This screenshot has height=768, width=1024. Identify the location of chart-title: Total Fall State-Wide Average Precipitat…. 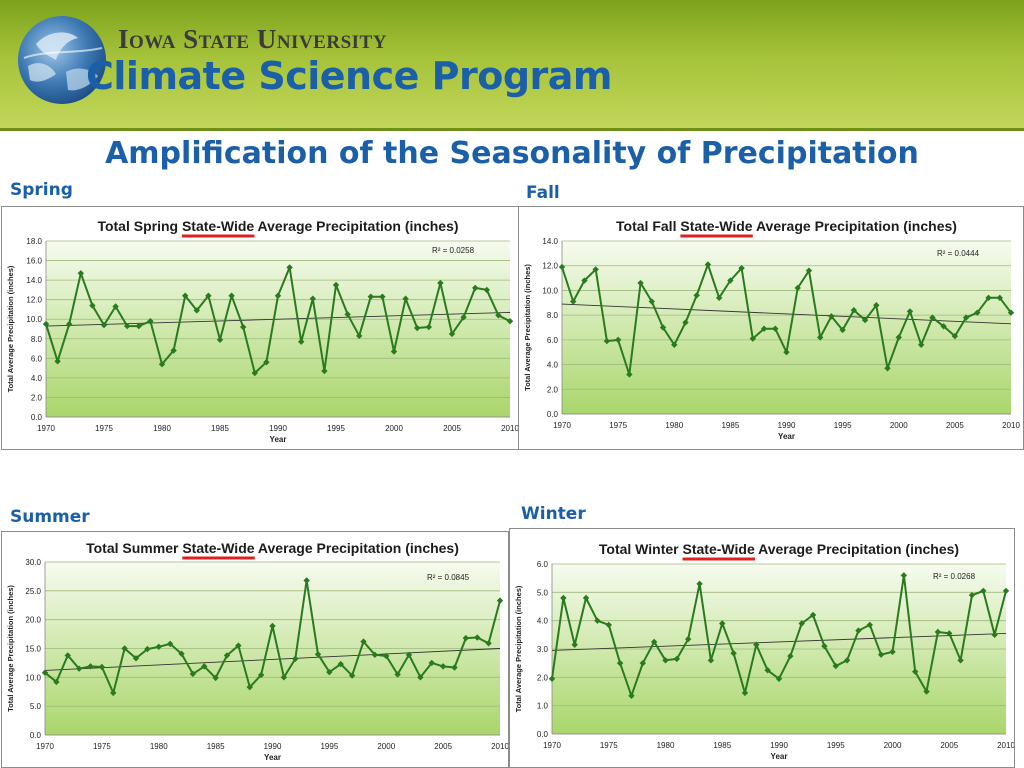
(786, 226).